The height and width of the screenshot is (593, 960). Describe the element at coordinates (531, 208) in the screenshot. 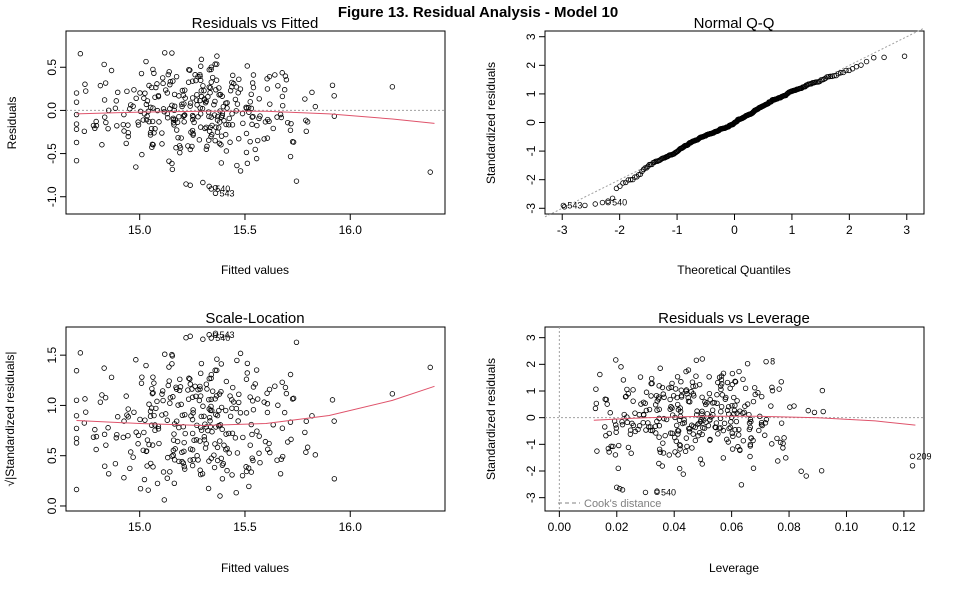

I see `y-tick-label: -3` at that location.